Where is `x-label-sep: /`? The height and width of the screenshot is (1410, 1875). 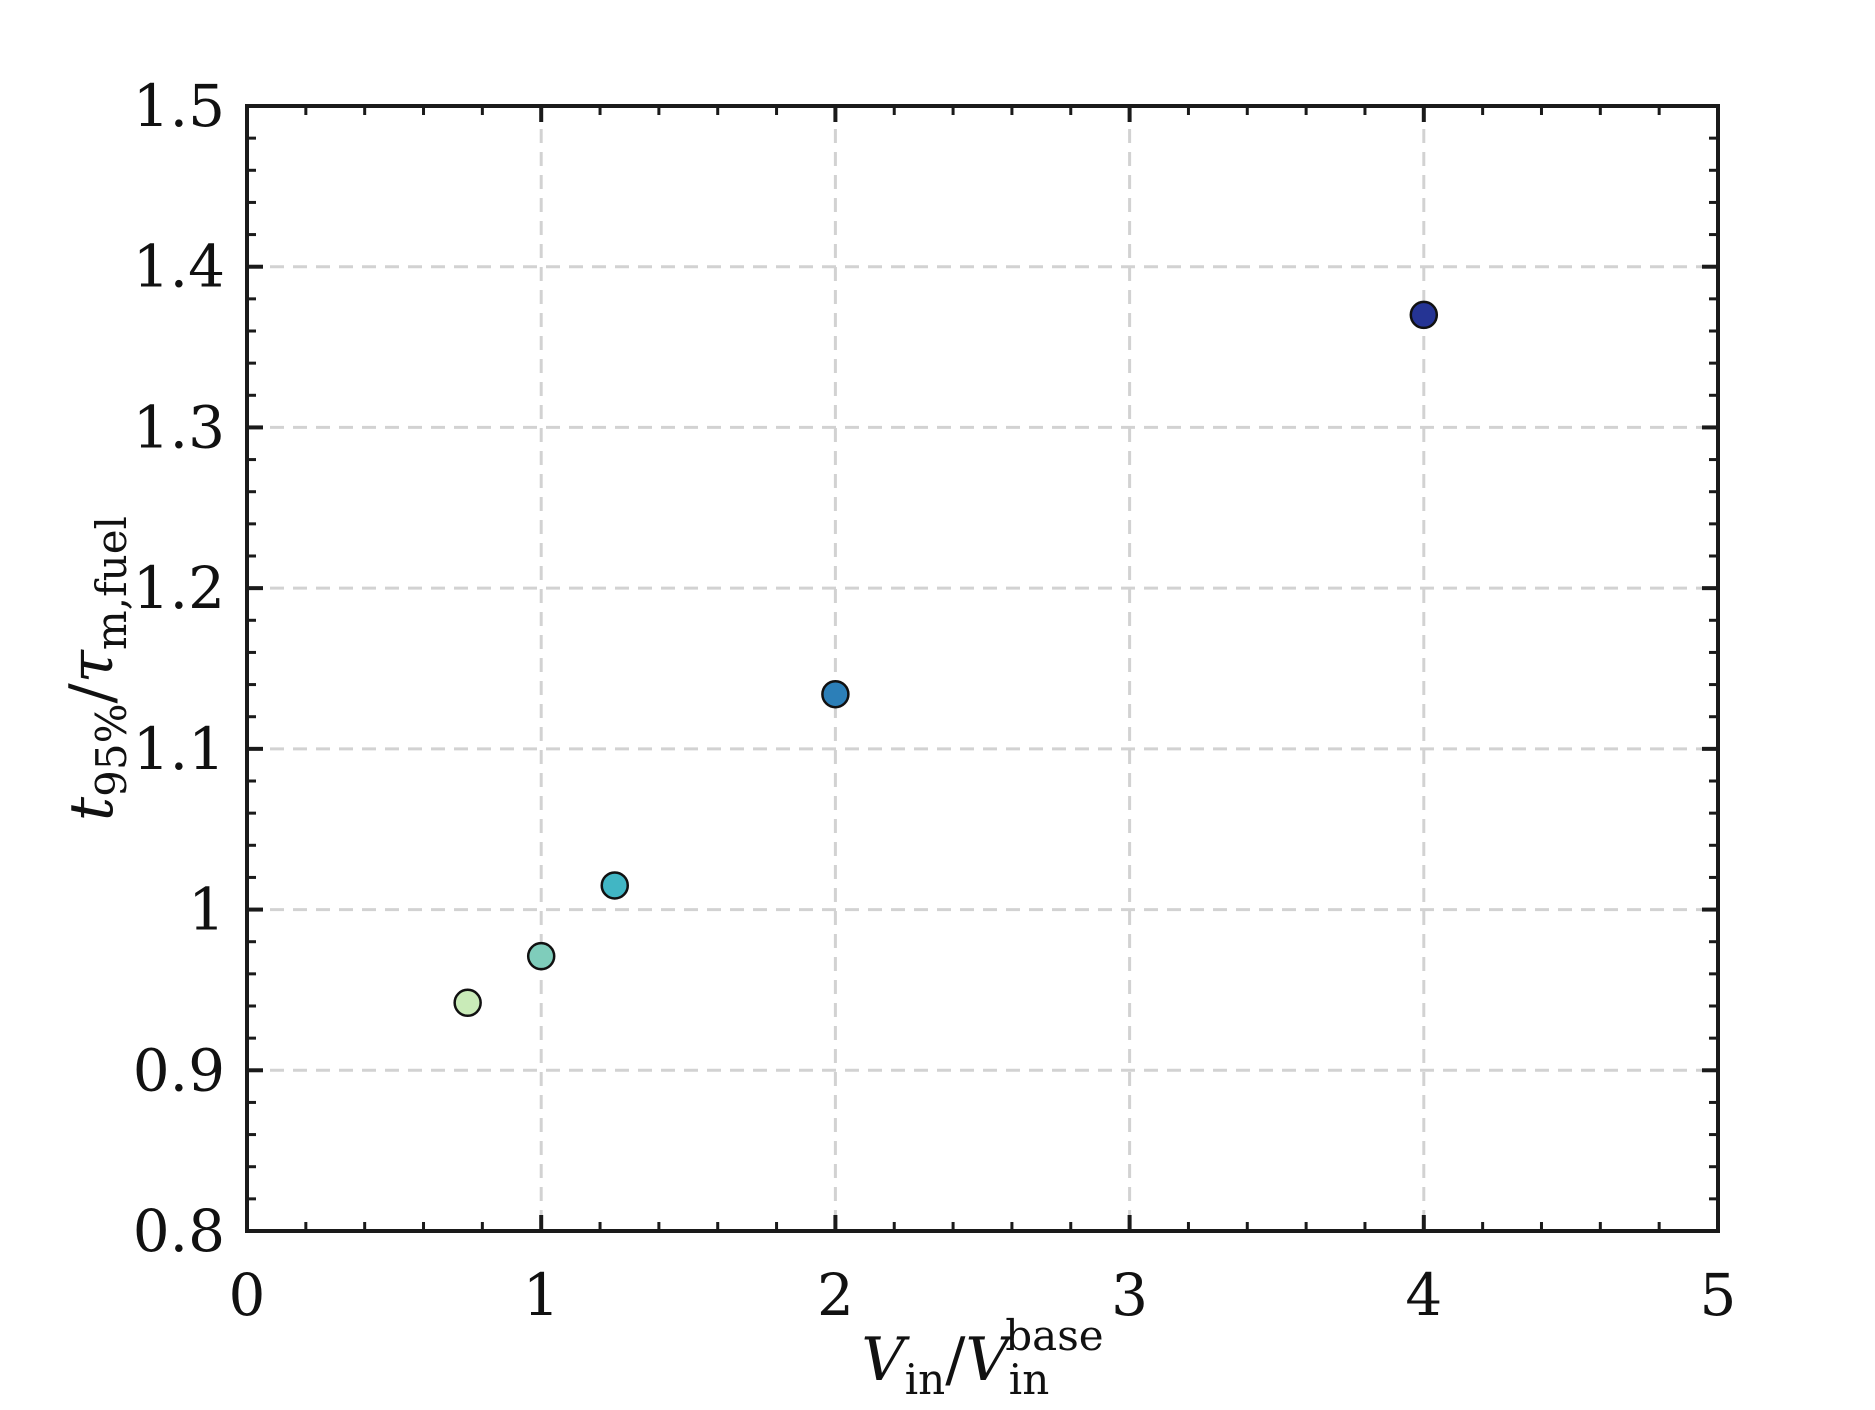
x-label-sep: / is located at coordinates (955, 1360).